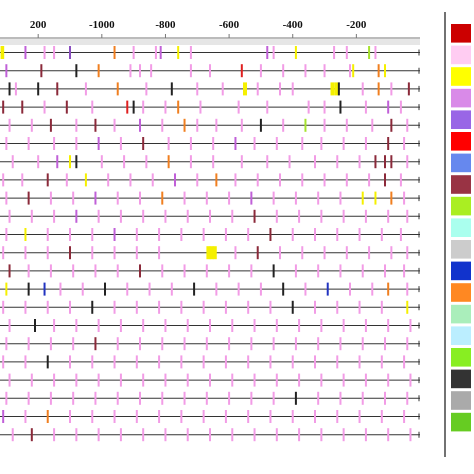 Image resolution: width=474 pixels, height=474 pixels. Describe the element at coordinates (293, 25) in the screenshot. I see `x-tick-label: -400` at that location.